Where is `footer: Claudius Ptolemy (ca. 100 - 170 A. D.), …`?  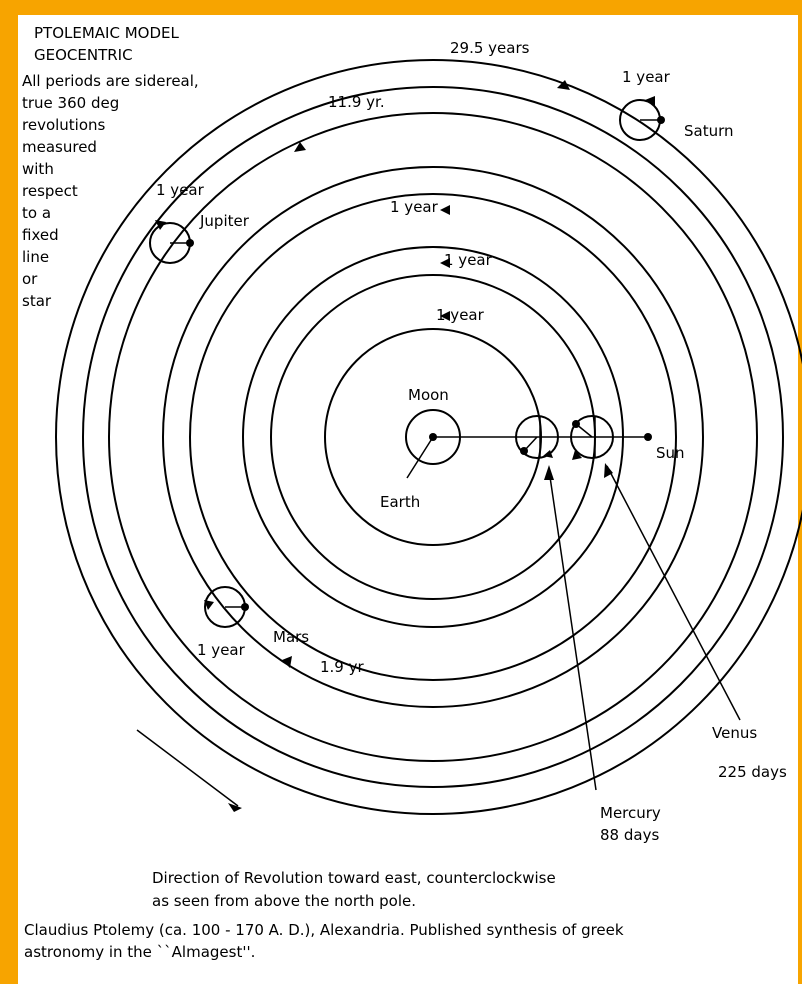 footer: Claudius Ptolemy (ca. 100 - 170 A. D.), … is located at coordinates (324, 930).